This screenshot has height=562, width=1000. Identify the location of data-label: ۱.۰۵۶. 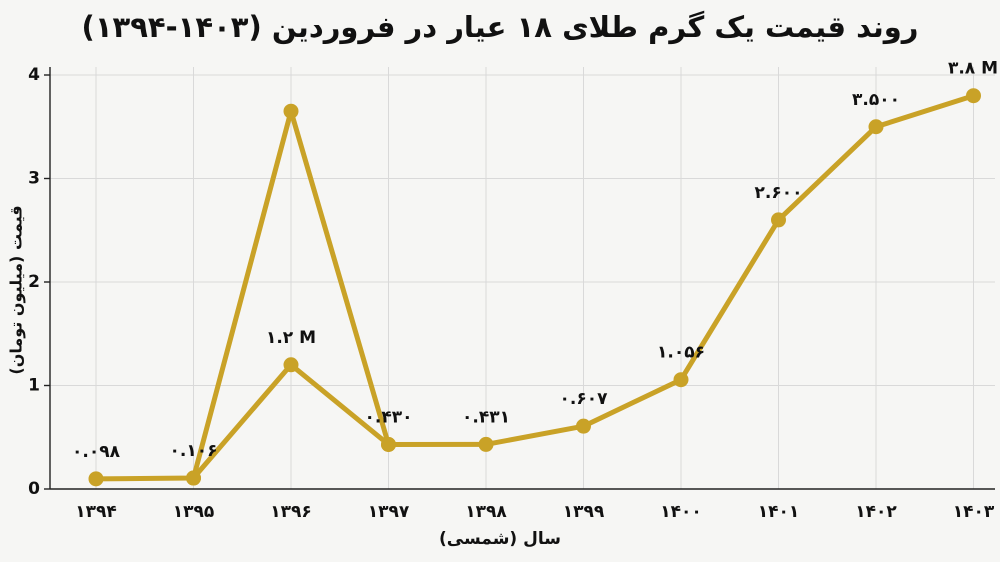
(681, 353).